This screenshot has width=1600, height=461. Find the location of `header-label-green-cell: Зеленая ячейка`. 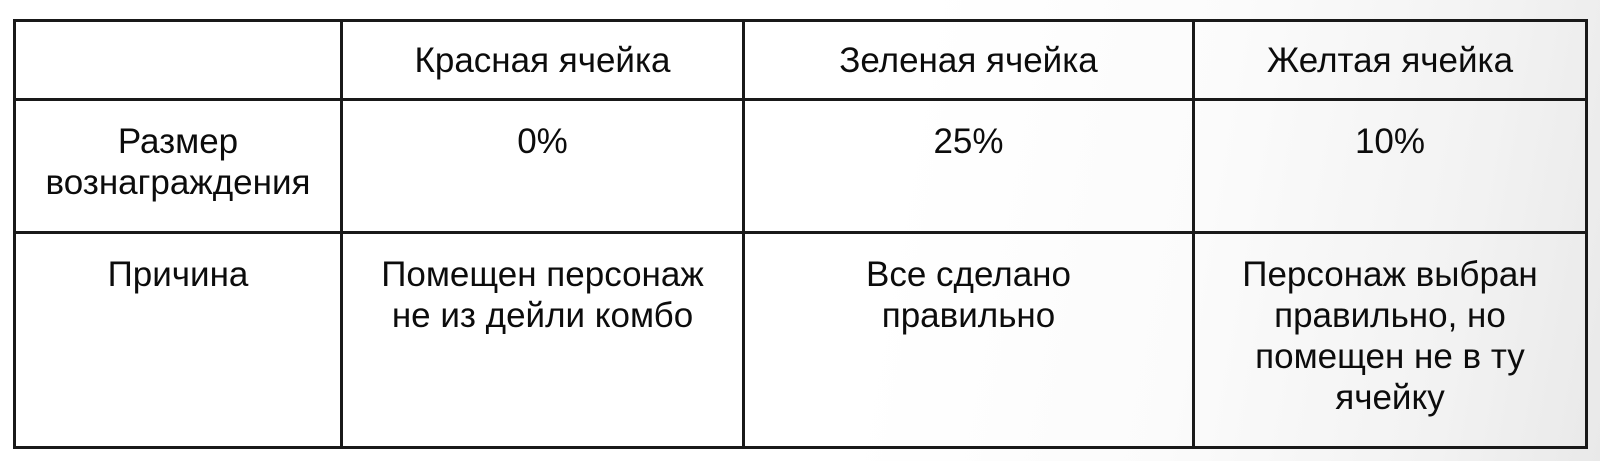

header-label-green-cell: Зеленая ячейка is located at coordinates (968, 60).